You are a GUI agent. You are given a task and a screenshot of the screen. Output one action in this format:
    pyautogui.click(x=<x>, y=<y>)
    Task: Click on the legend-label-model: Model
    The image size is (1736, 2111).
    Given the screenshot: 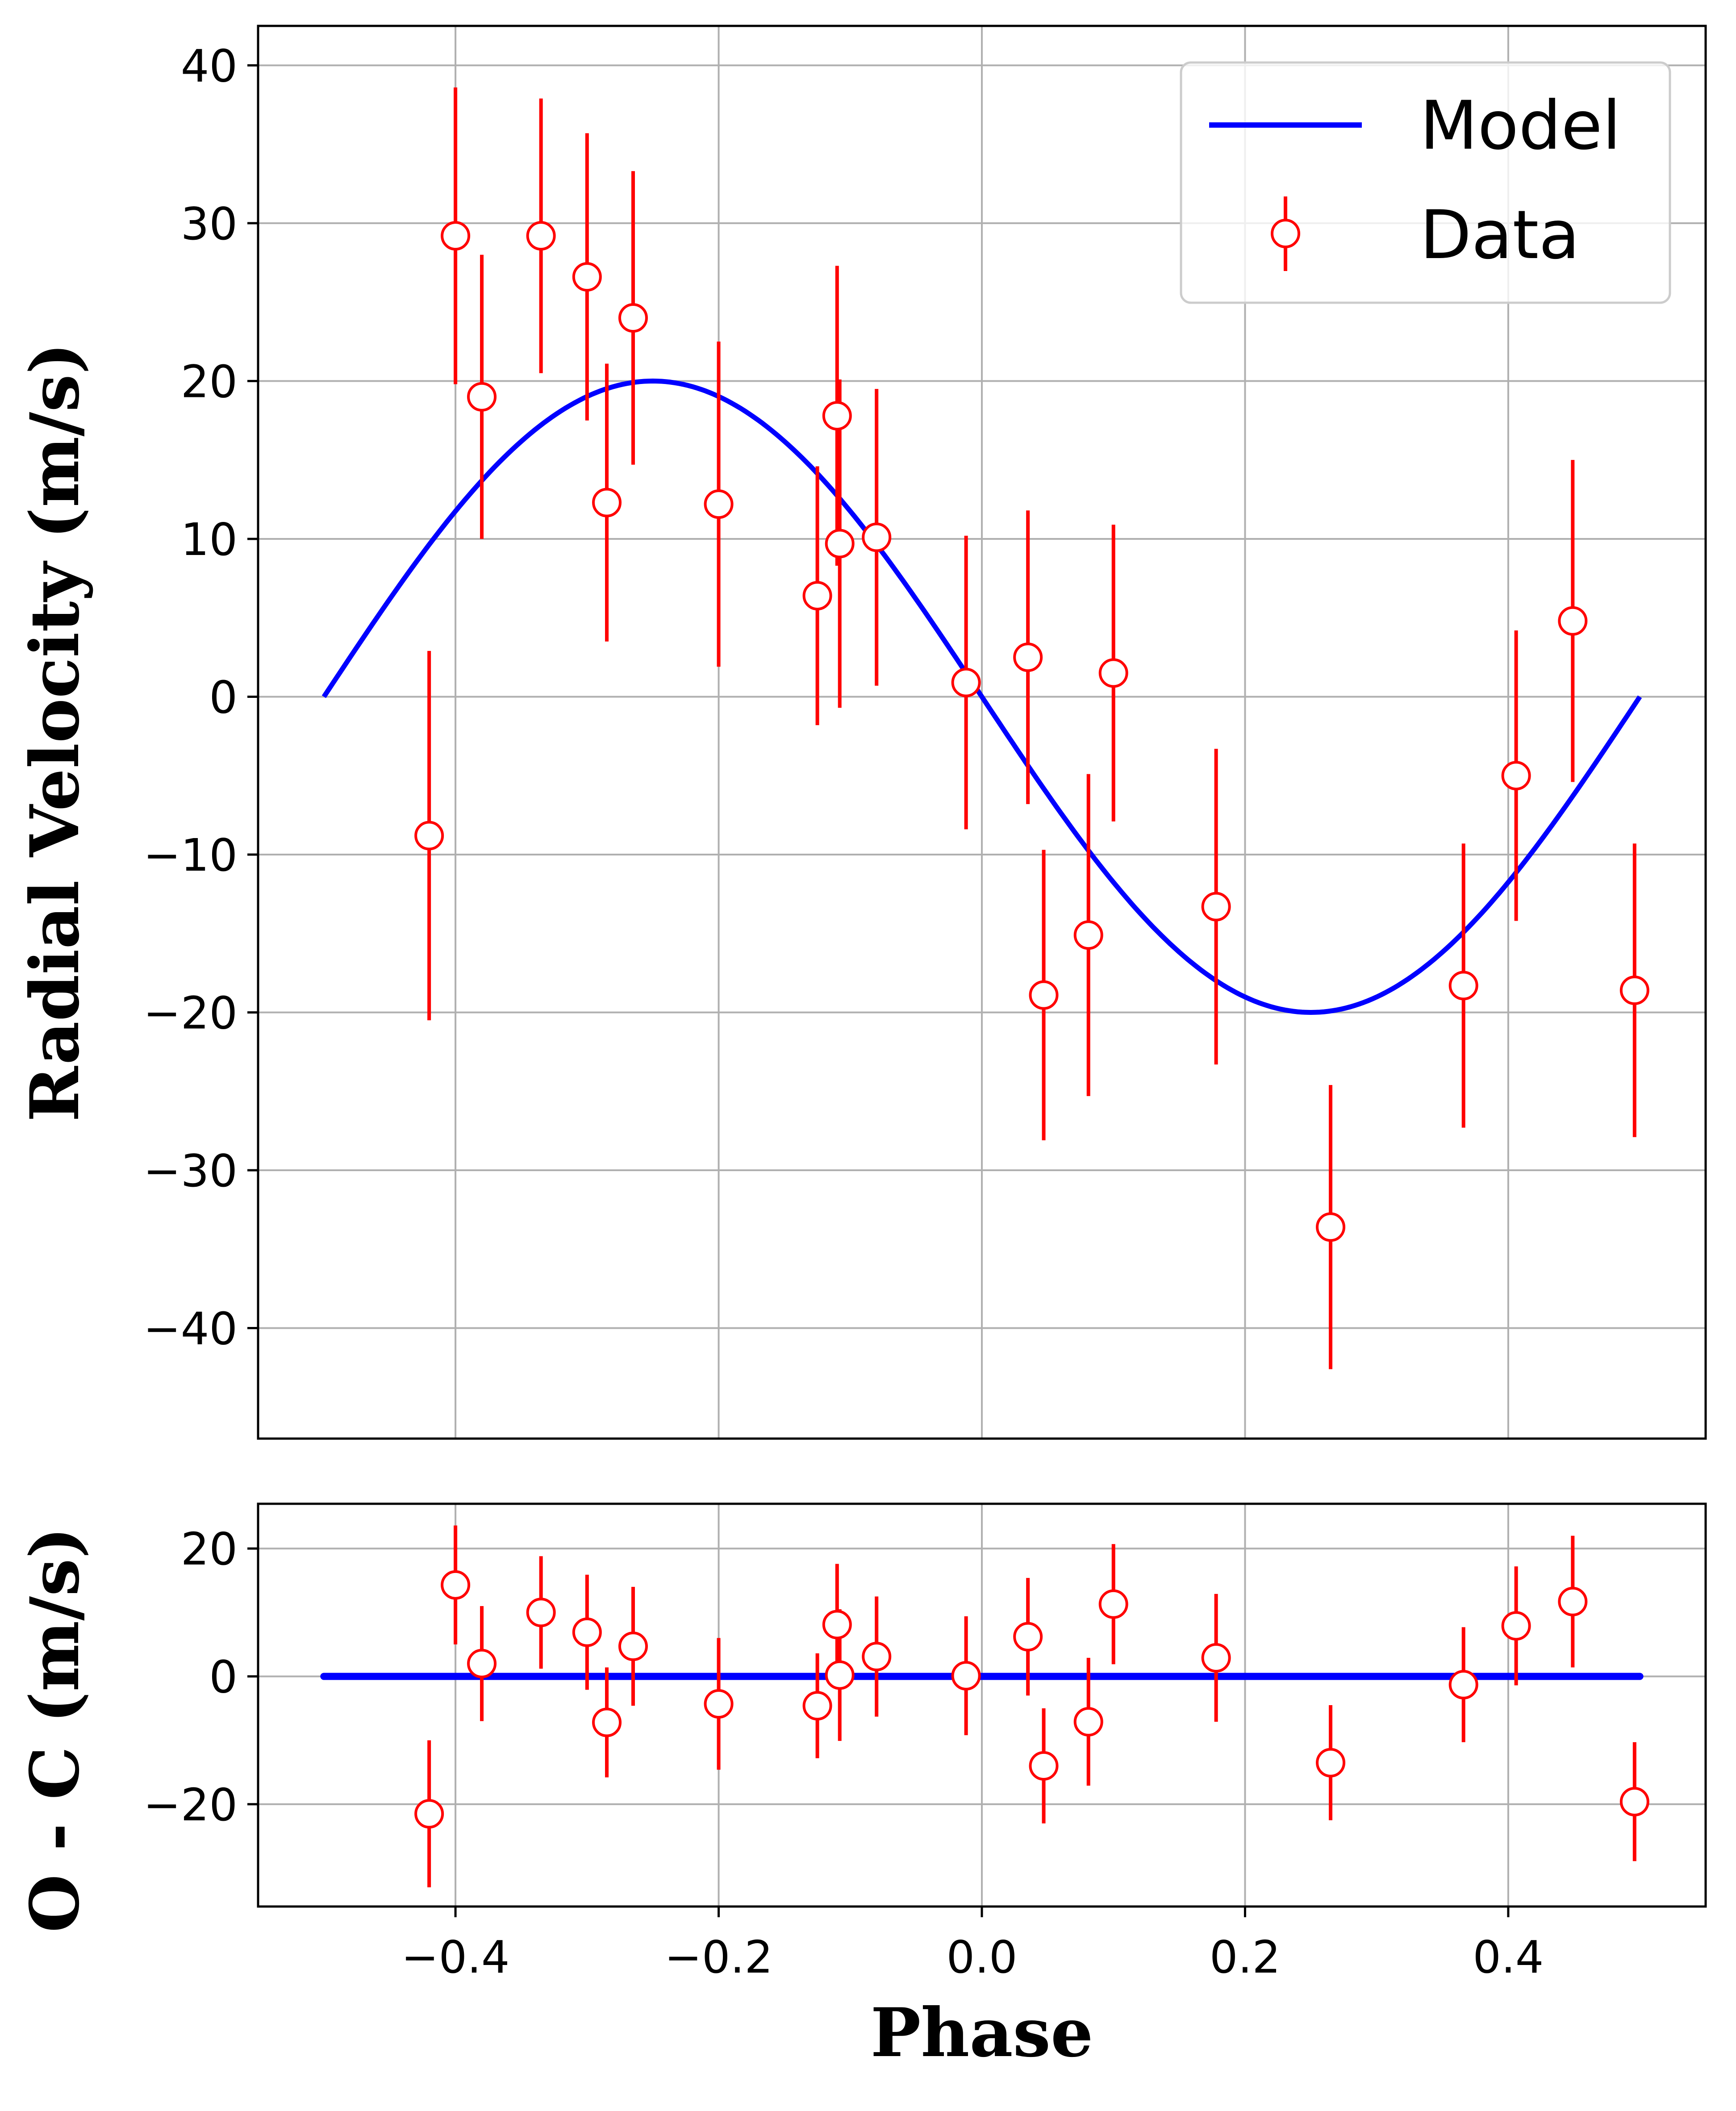 What is the action you would take?
    pyautogui.click(x=1520, y=126)
    